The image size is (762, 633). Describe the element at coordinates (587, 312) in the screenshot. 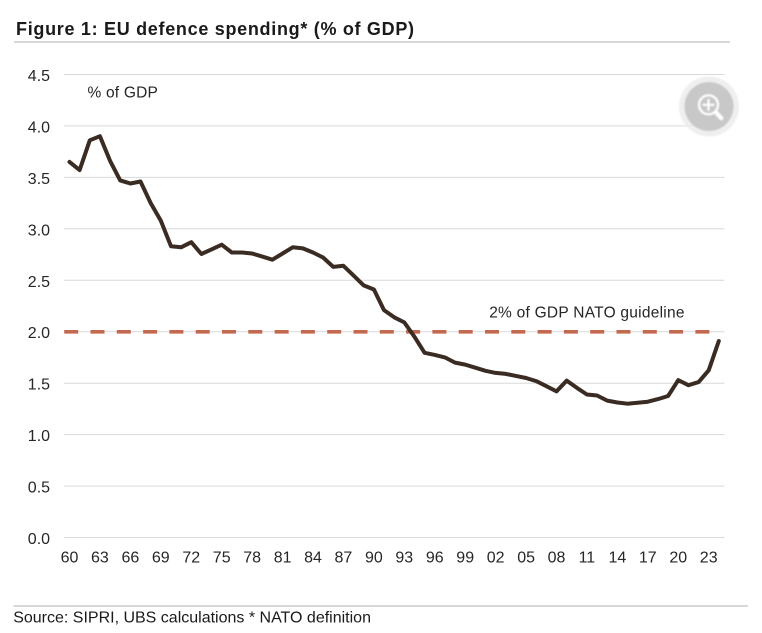

I see `svg-text: 2% of GDP NATO guideline` at that location.